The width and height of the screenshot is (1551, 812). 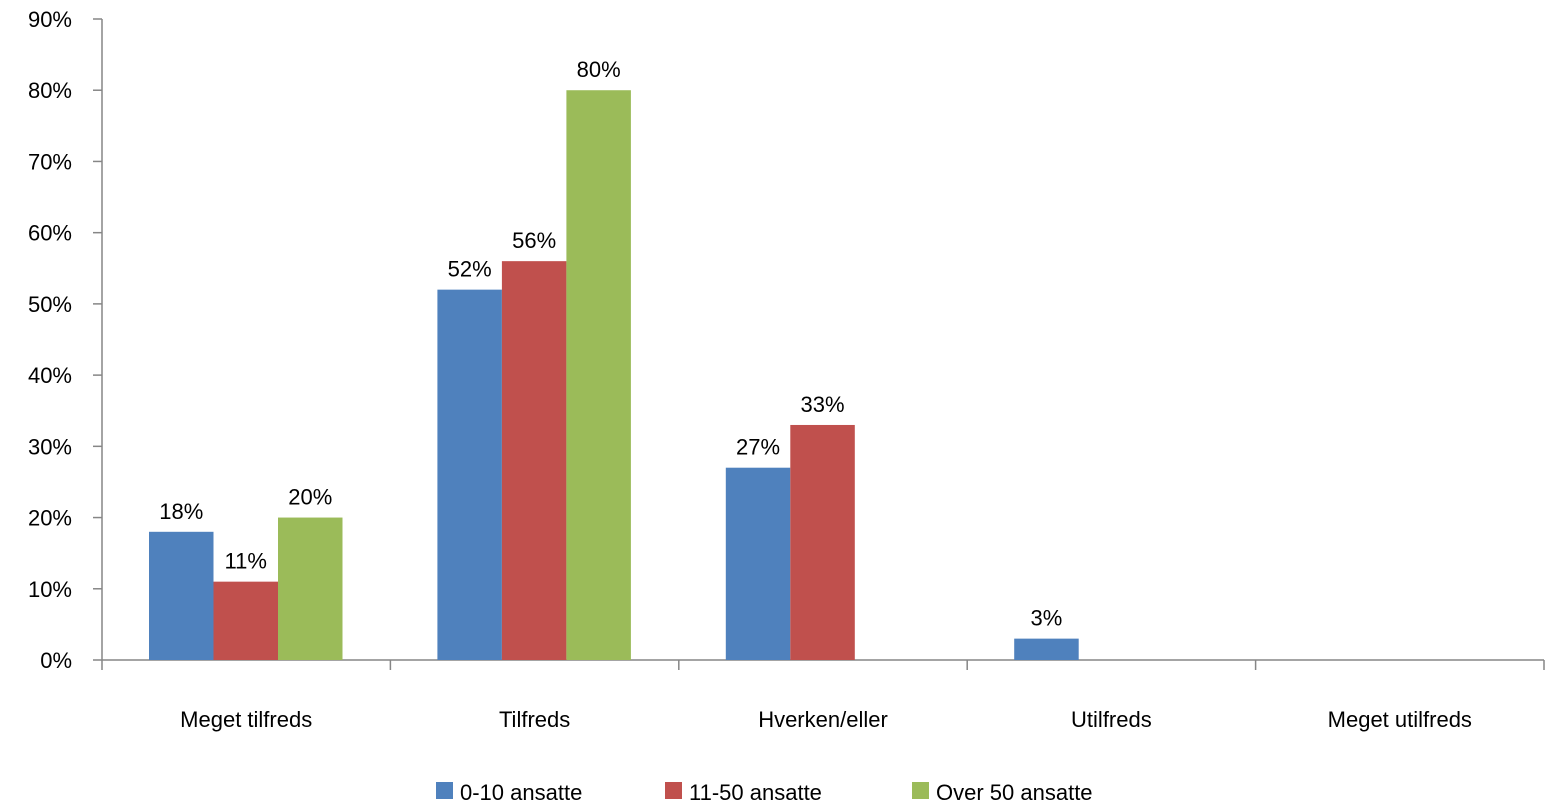 What do you see at coordinates (1047, 618) in the screenshot?
I see `data-label: 3%` at bounding box center [1047, 618].